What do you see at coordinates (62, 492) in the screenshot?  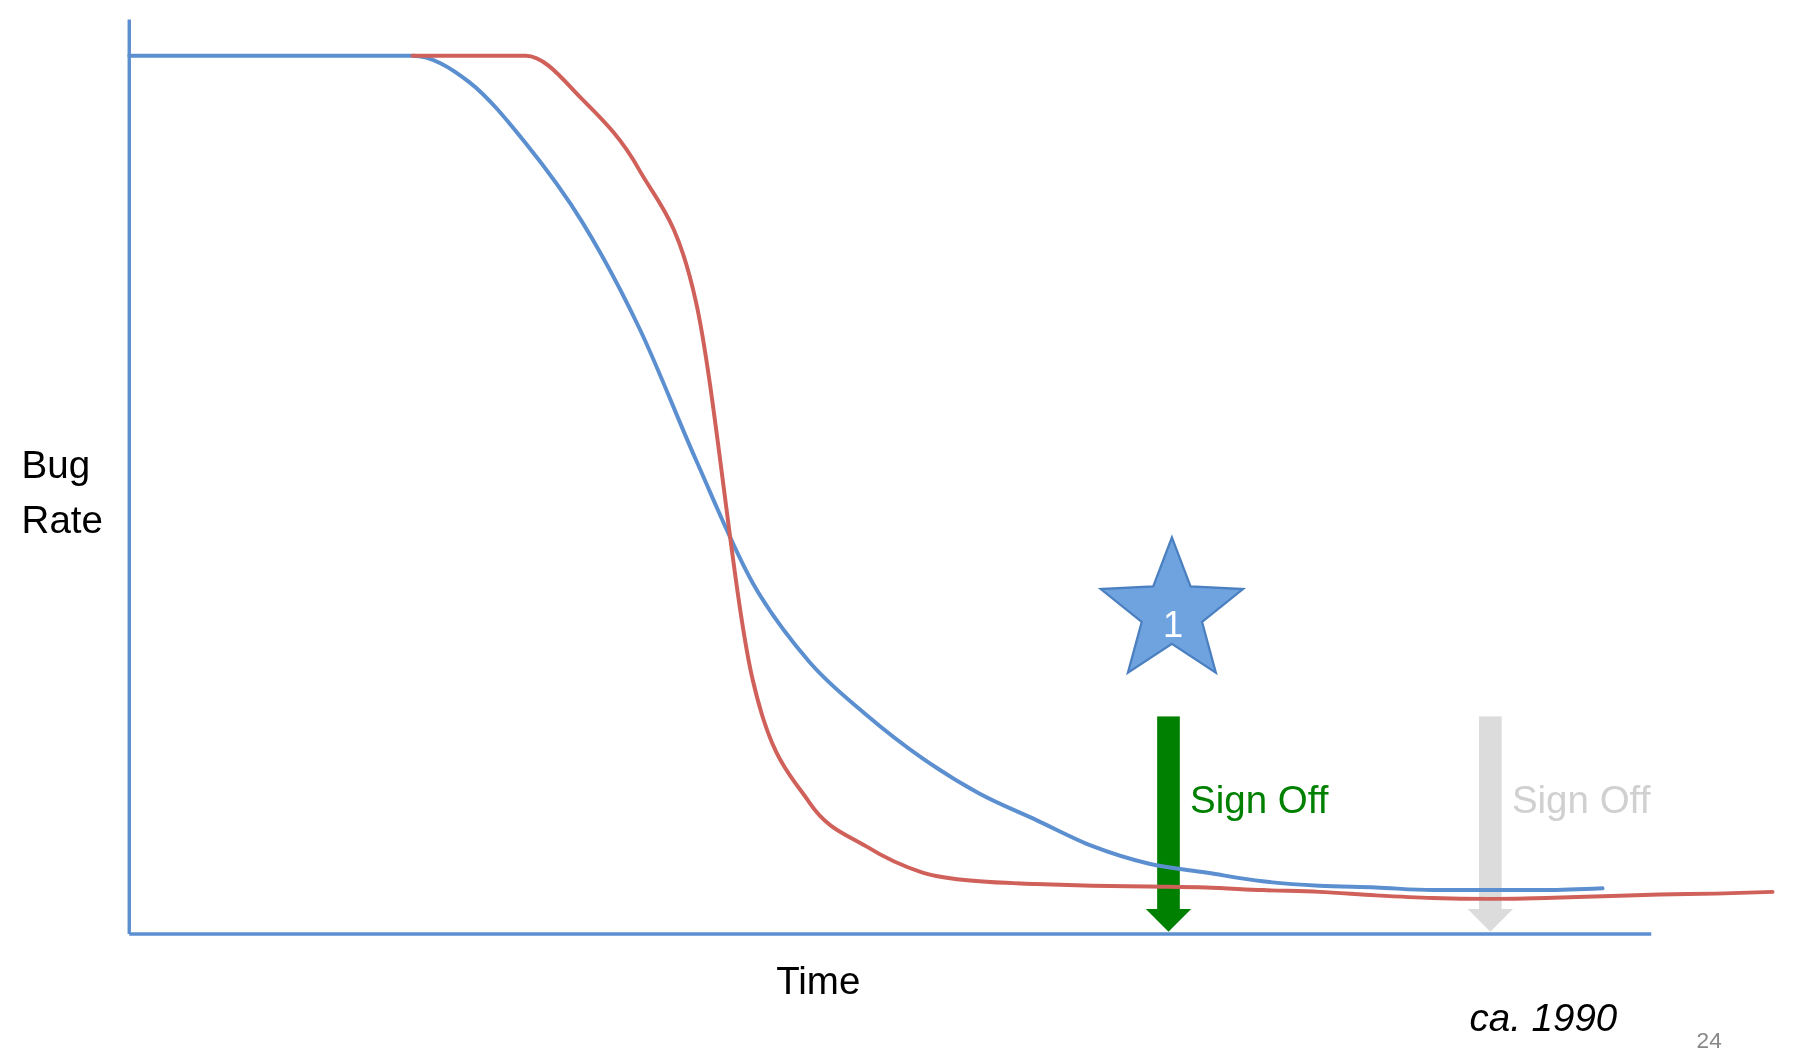 I see `y-axis-title: Bug Rate` at bounding box center [62, 492].